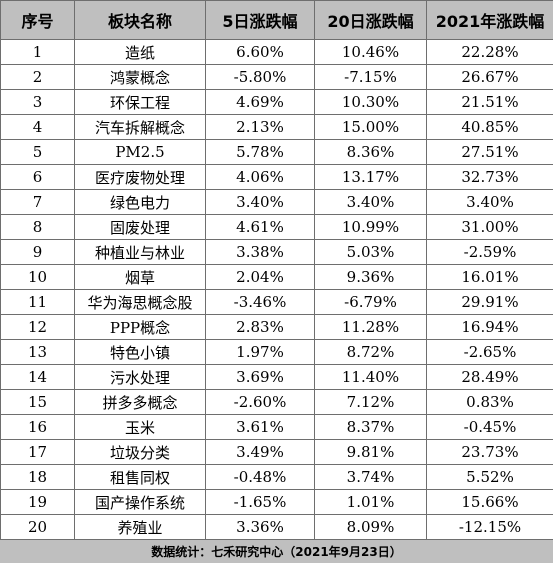  I want to click on row-index: 10, so click(37, 277).